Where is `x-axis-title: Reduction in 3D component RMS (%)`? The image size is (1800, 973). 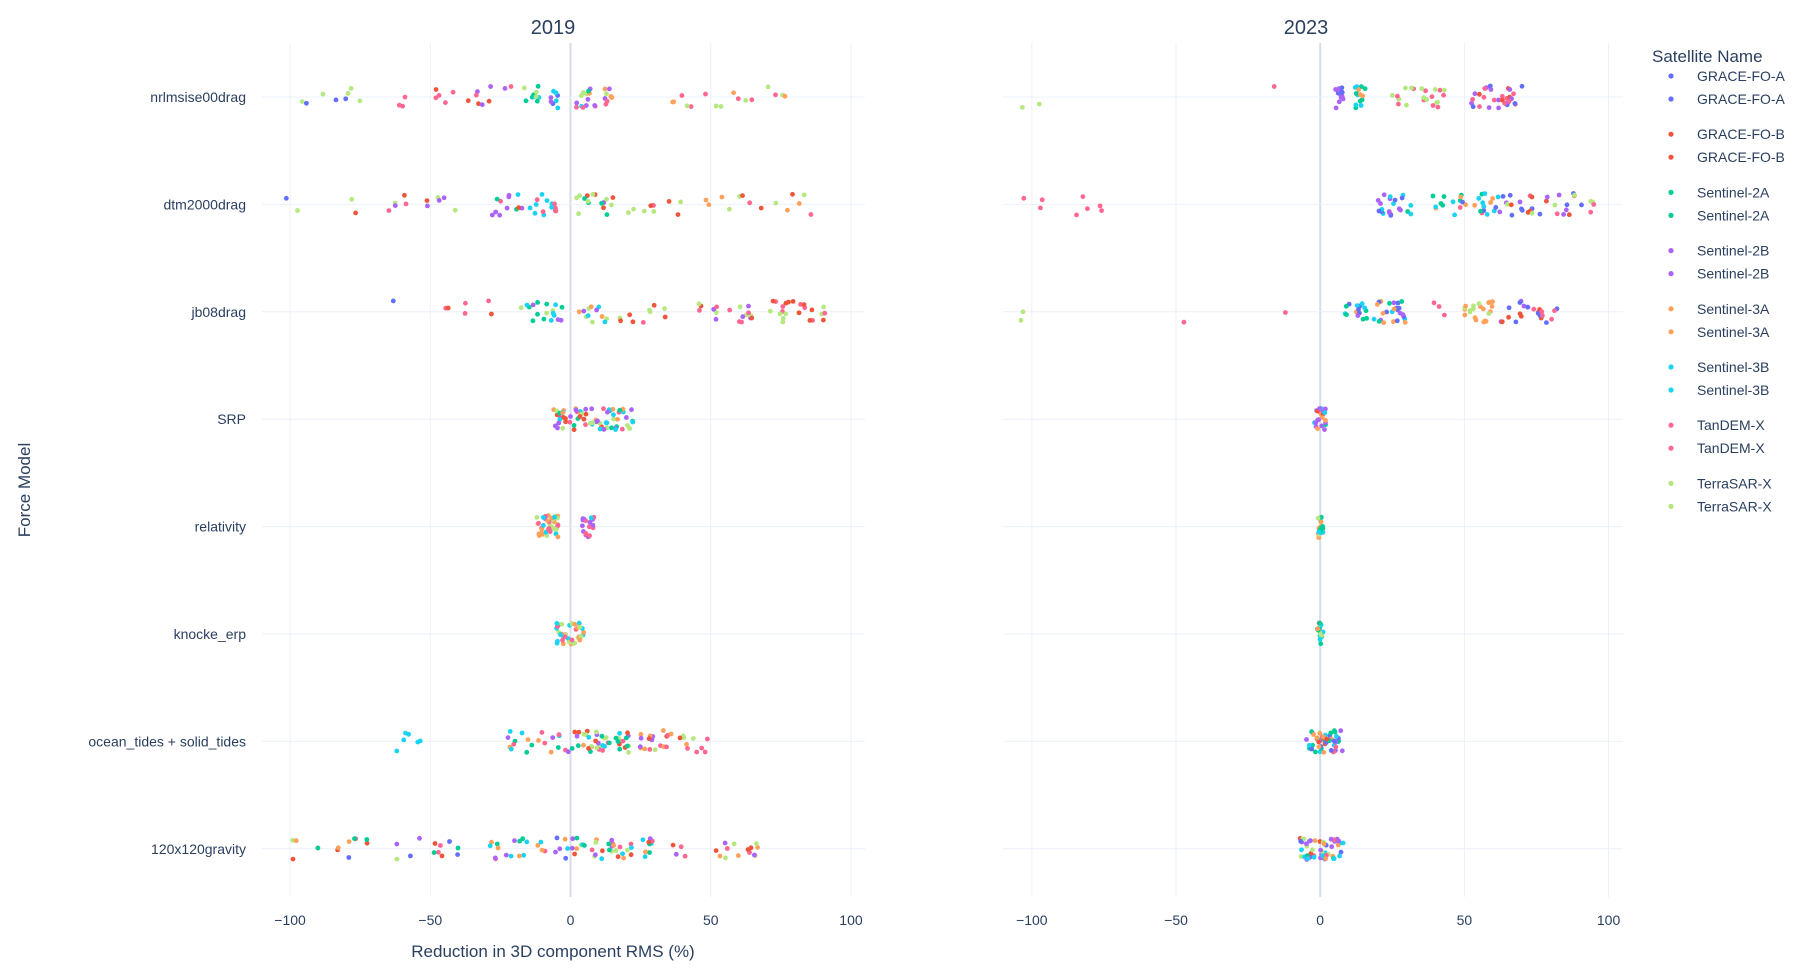
x-axis-title: Reduction in 3D component RMS (%) is located at coordinates (552, 951).